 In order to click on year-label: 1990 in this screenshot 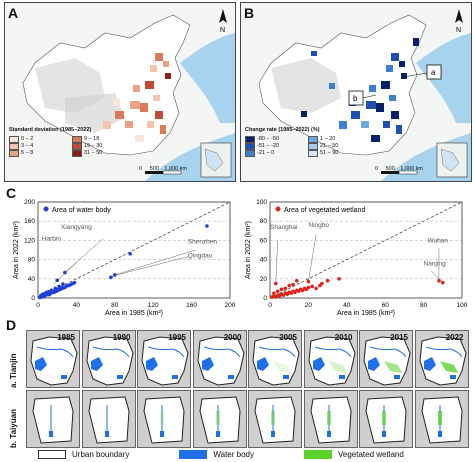, I will do `click(121, 337)`.